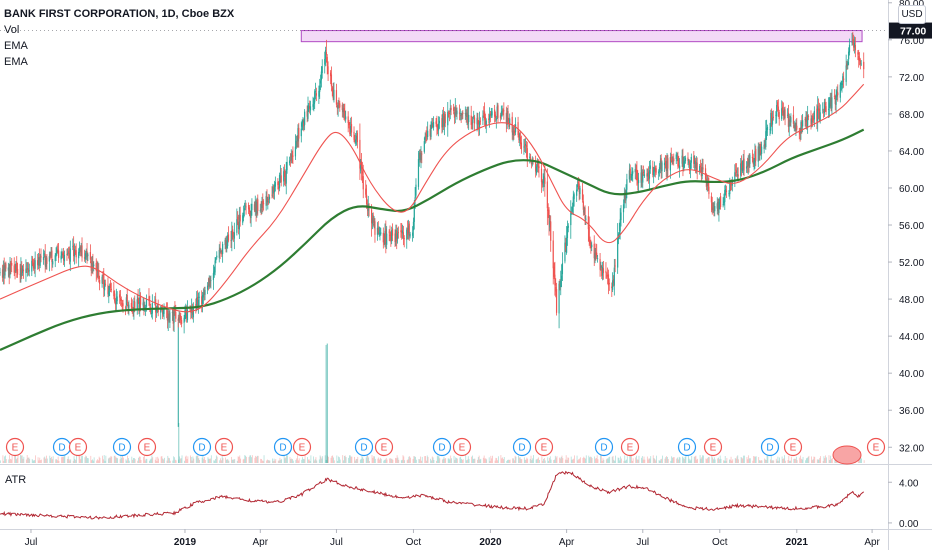 This screenshot has width=932, height=550. What do you see at coordinates (16, 46) in the screenshot?
I see `legend-ema-fast: EMA` at bounding box center [16, 46].